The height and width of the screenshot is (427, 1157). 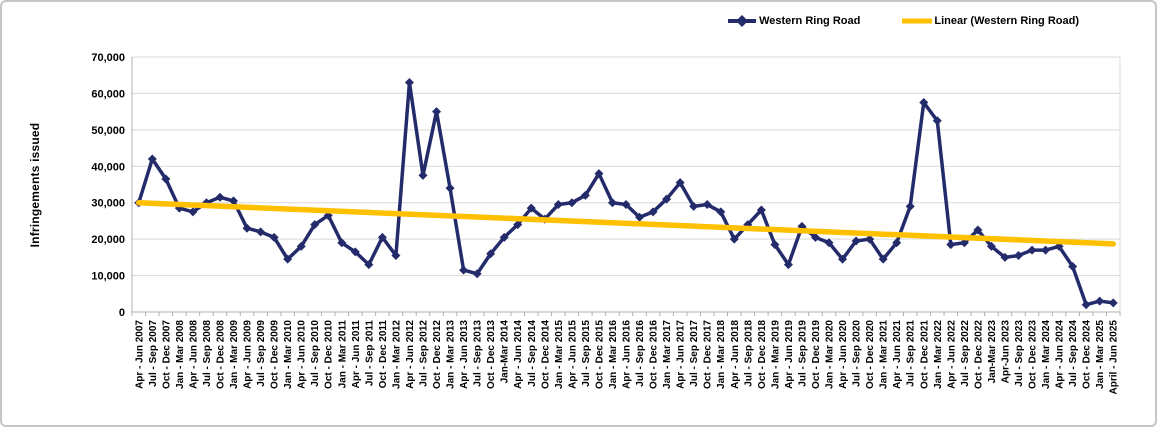 What do you see at coordinates (153, 353) in the screenshot?
I see `x-tick-label: Jul - Sep 2007` at bounding box center [153, 353].